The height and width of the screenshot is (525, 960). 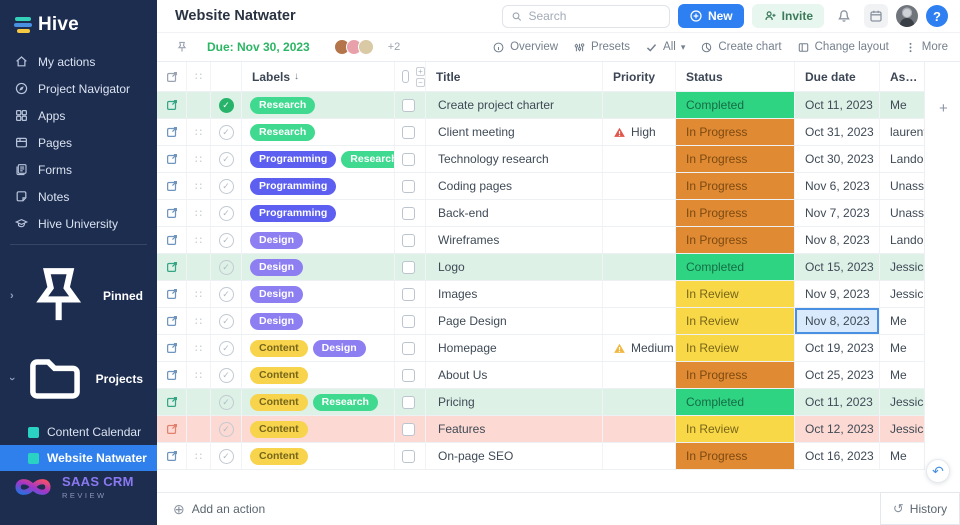 What do you see at coordinates (837, 267) in the screenshot?
I see `due-date-cell: Oct 15, 2023` at bounding box center [837, 267].